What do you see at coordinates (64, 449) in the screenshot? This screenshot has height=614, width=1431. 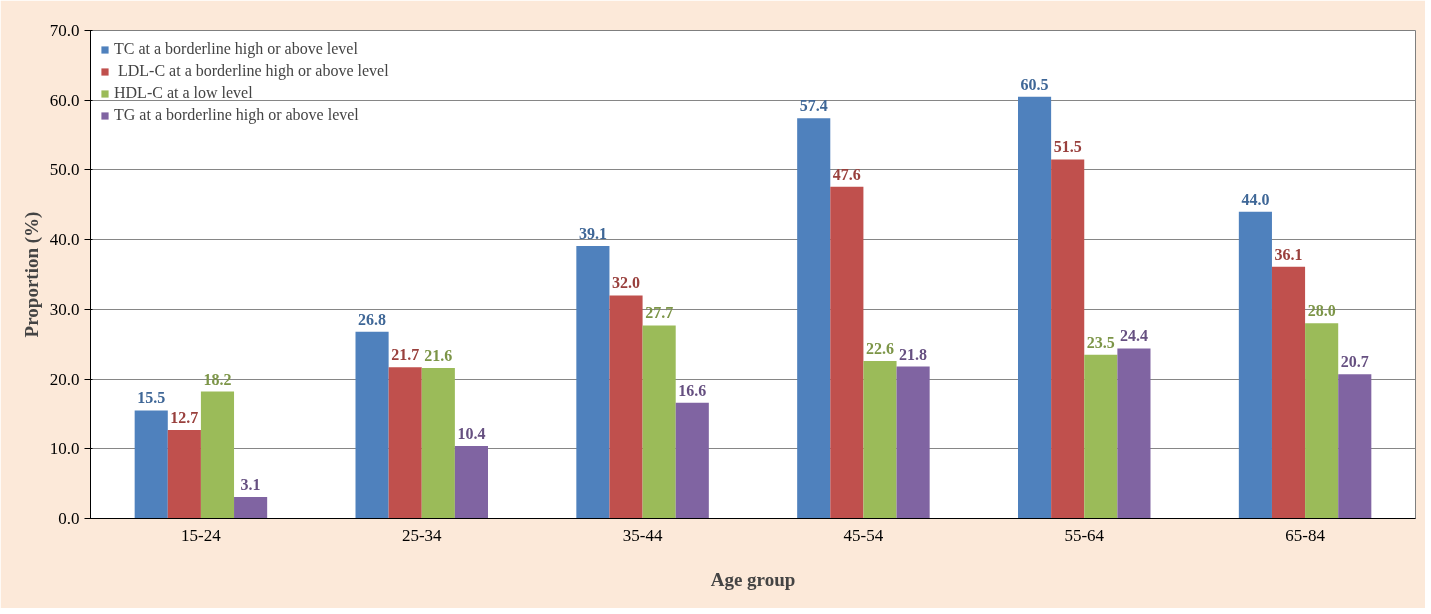 I see `y-tick-label: 10.0` at bounding box center [64, 449].